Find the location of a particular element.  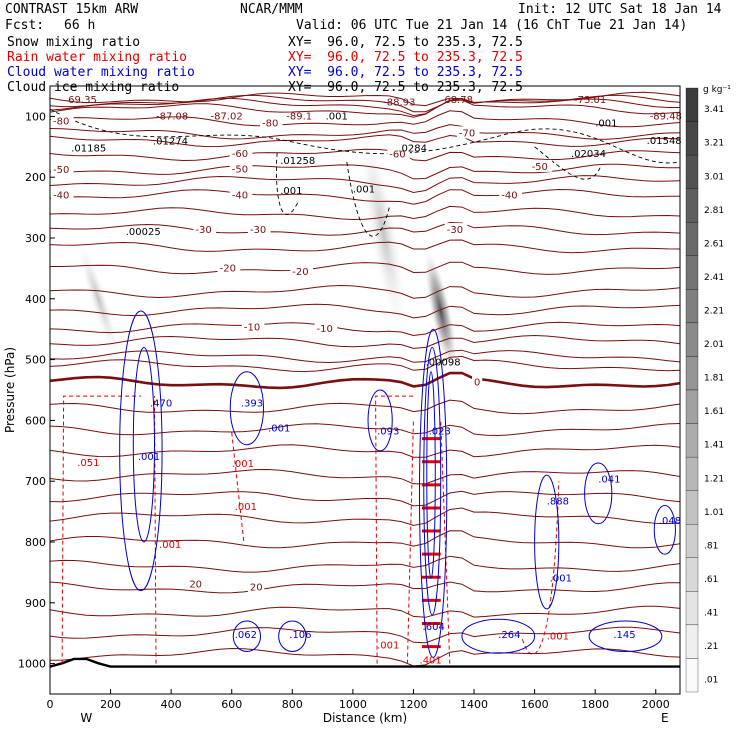

extremum-label: .393 is located at coordinates (252, 403).